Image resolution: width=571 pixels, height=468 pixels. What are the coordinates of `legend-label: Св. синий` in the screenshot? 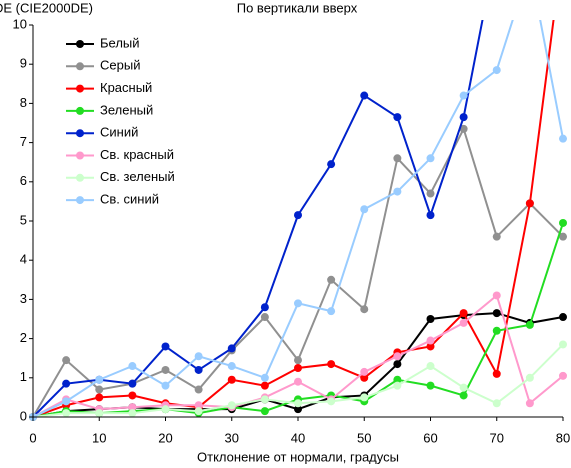 It's located at (129, 199).